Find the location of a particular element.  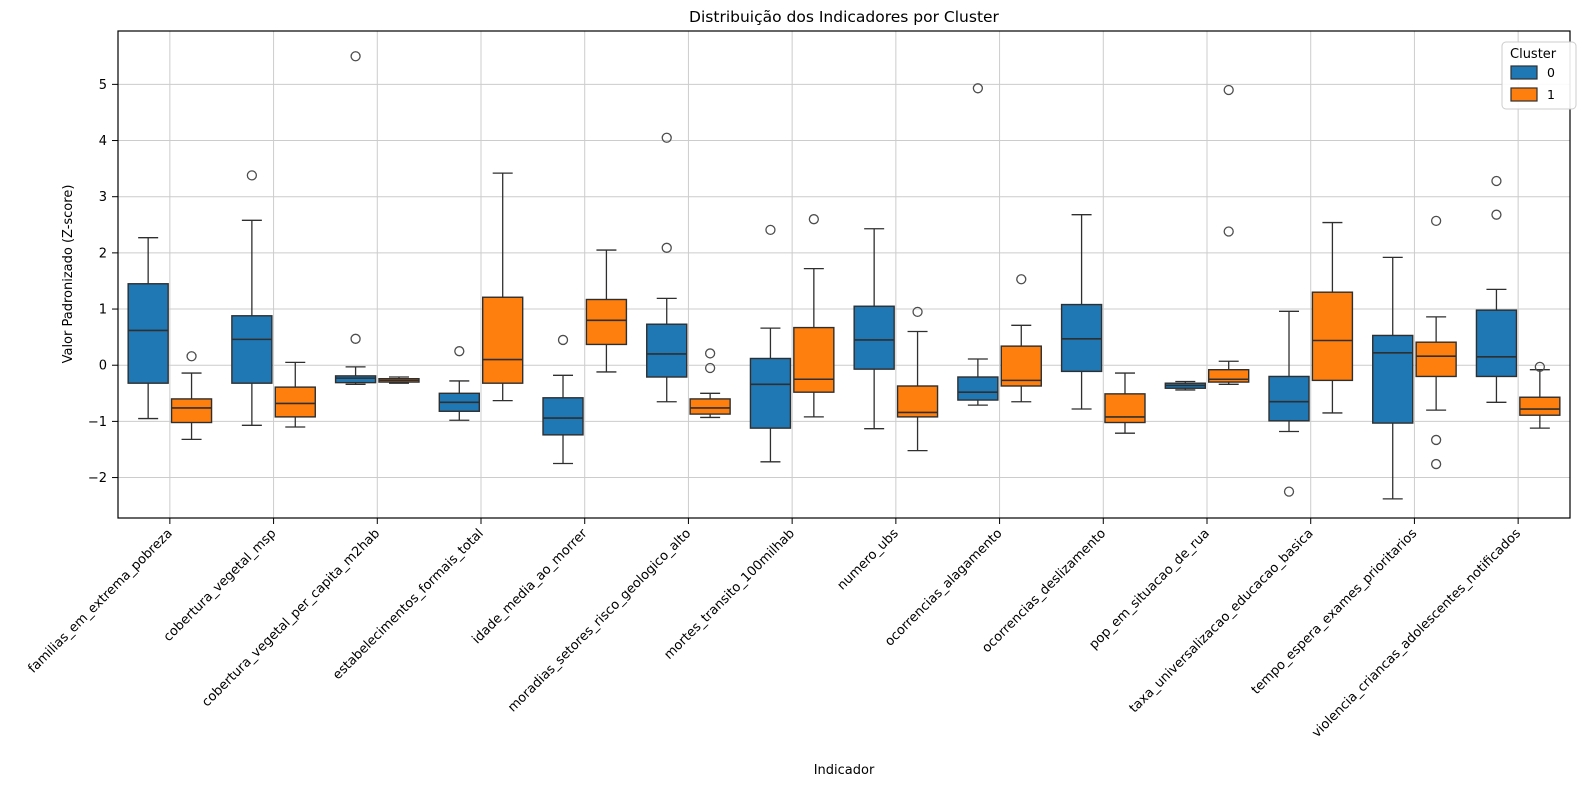

y-tick-label: 2 is located at coordinates (103, 253).